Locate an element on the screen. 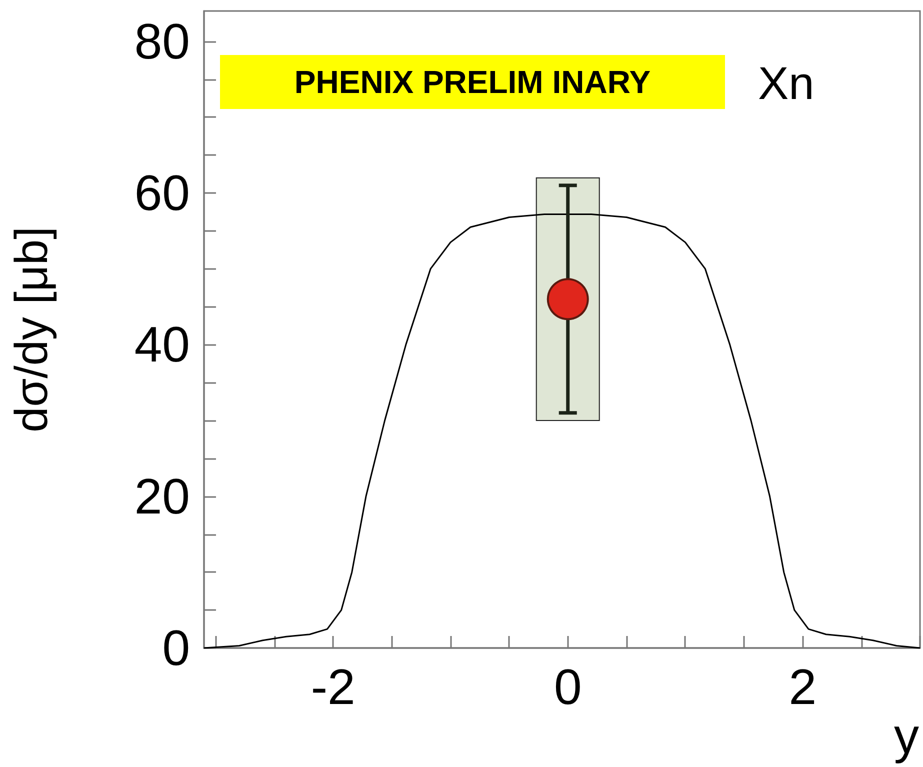  y-tick-label: 80 is located at coordinates (162, 41).